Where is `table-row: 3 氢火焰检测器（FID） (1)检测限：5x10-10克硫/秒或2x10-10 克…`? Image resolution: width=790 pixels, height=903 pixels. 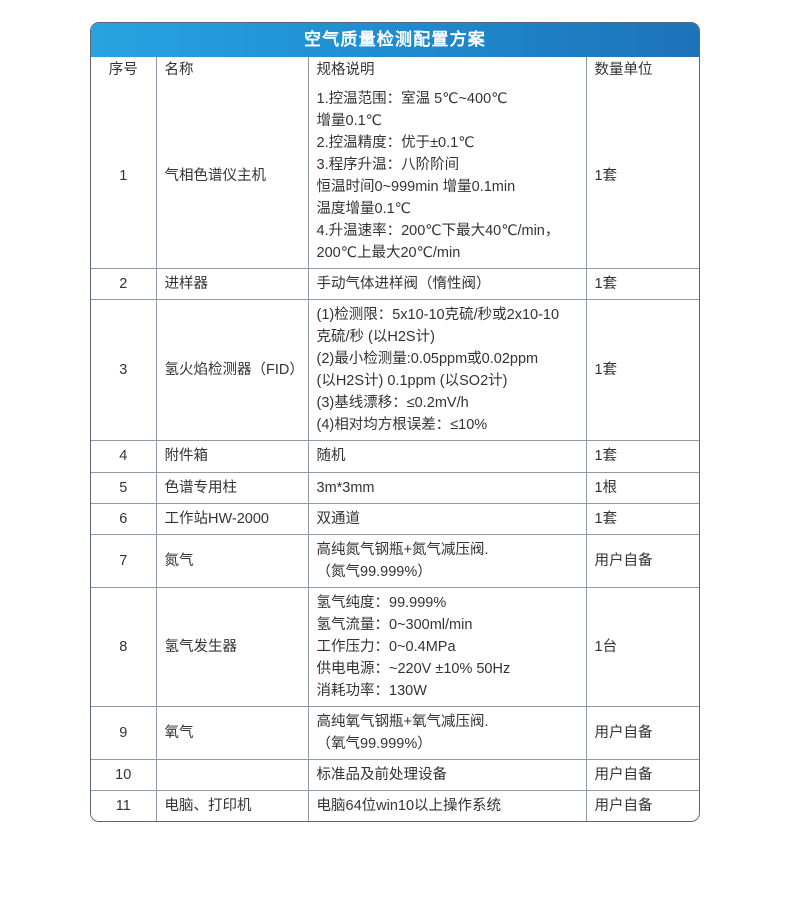 table-row: 3 氢火焰检测器（FID） (1)检测限：5x10-10克硫/秒或2x10-10 克… is located at coordinates (395, 370).